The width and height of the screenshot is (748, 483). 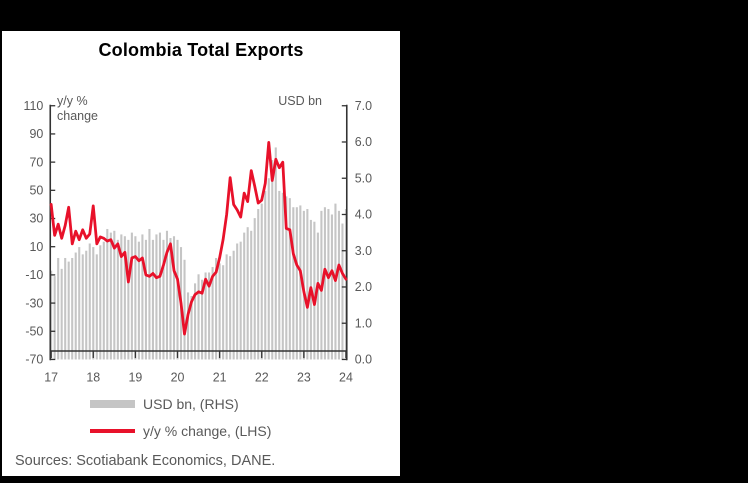 What do you see at coordinates (363, 142) in the screenshot?
I see `right-tick-label: 6.0` at bounding box center [363, 142].